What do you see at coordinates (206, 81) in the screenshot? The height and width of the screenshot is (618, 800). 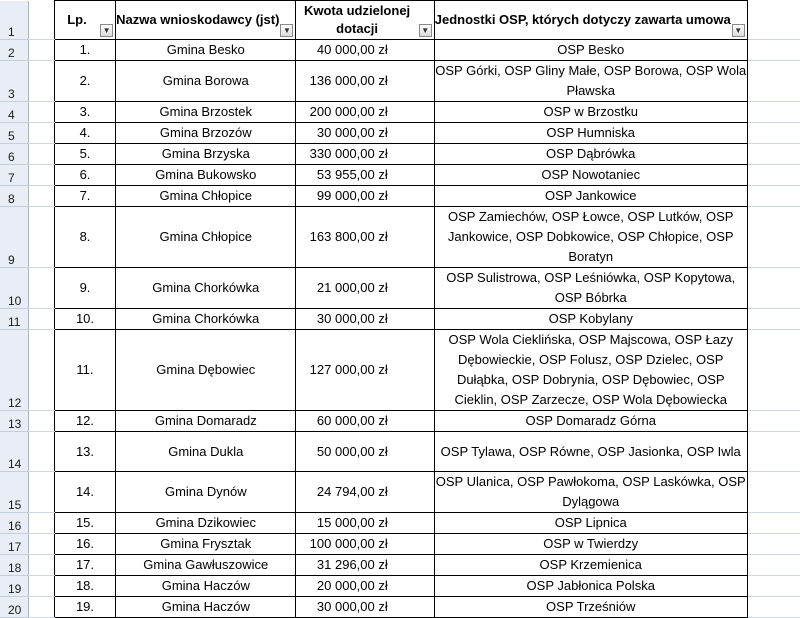 I see `cell-name: Gmina Borowa` at bounding box center [206, 81].